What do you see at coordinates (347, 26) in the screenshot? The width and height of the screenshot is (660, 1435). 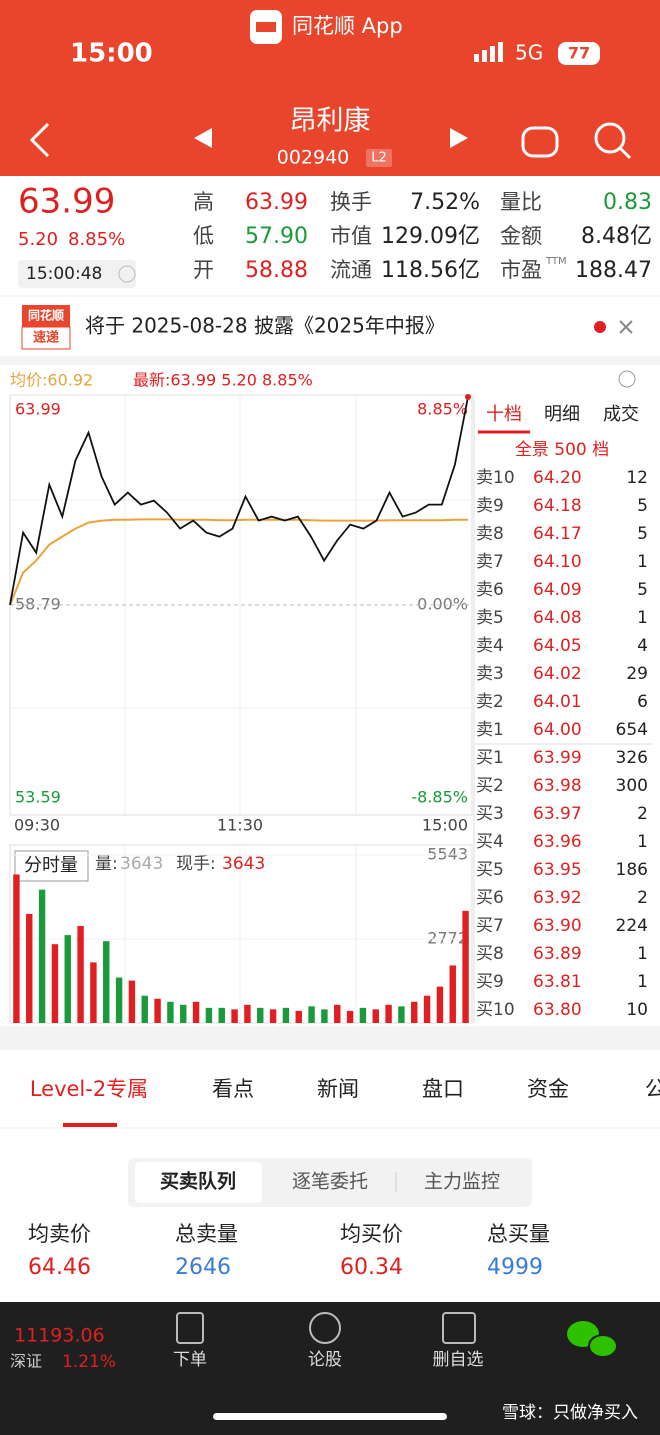 I see `app-name: 同花顺 App` at bounding box center [347, 26].